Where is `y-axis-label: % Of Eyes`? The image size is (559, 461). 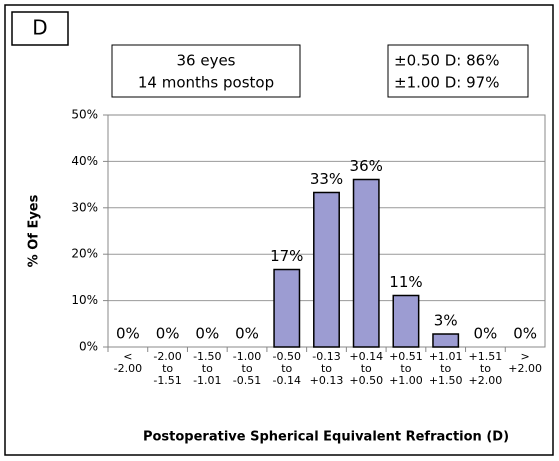
y-axis-label: % Of Eyes is located at coordinates (34, 230).